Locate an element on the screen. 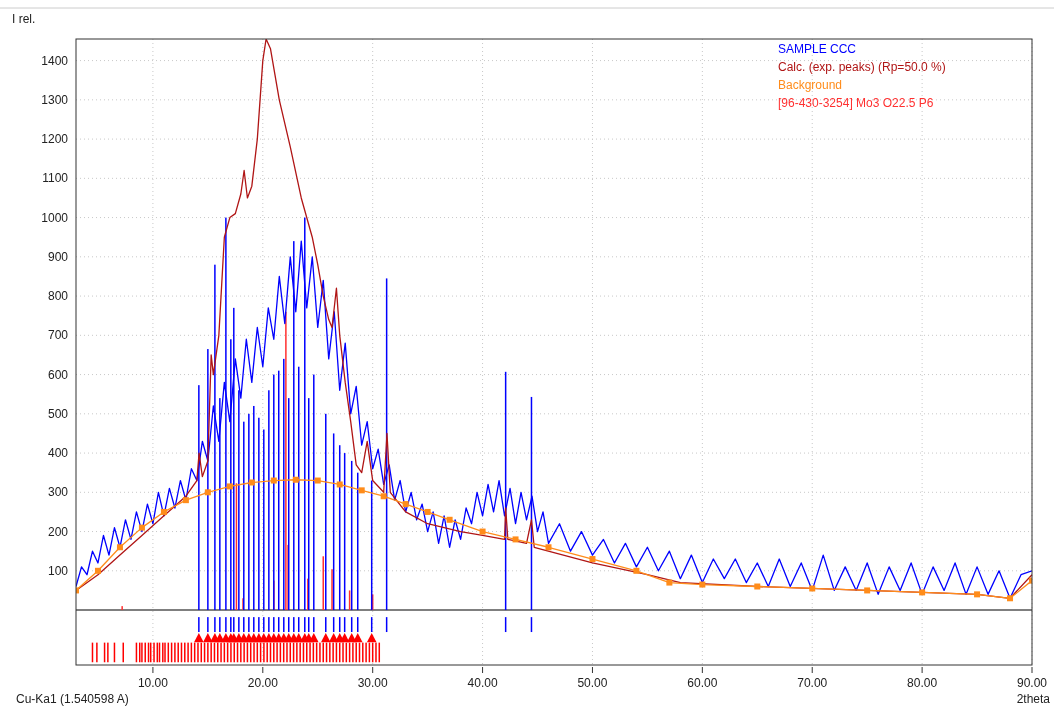 This screenshot has width=1054, height=711. x-tick-label: 20.00 is located at coordinates (263, 683).